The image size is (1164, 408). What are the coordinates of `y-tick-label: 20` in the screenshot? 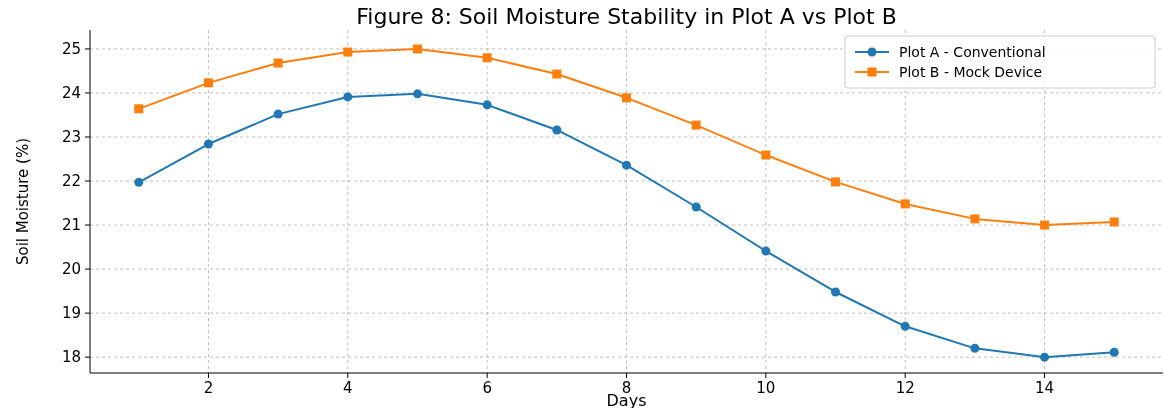 It's located at (71, 269).